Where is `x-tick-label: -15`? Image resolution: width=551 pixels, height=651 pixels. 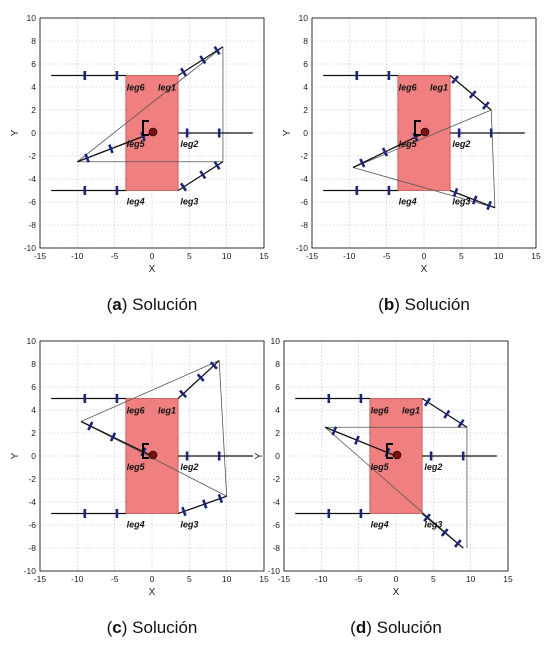
x-tick-label: -15 is located at coordinates (40, 256).